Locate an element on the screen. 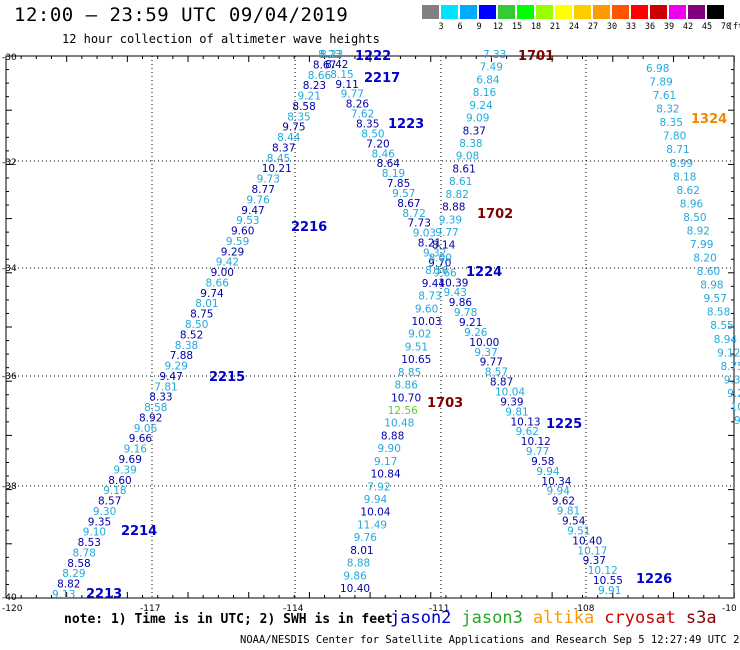 The image size is (740, 650). wave-height-value: 8.53 is located at coordinates (89, 543).